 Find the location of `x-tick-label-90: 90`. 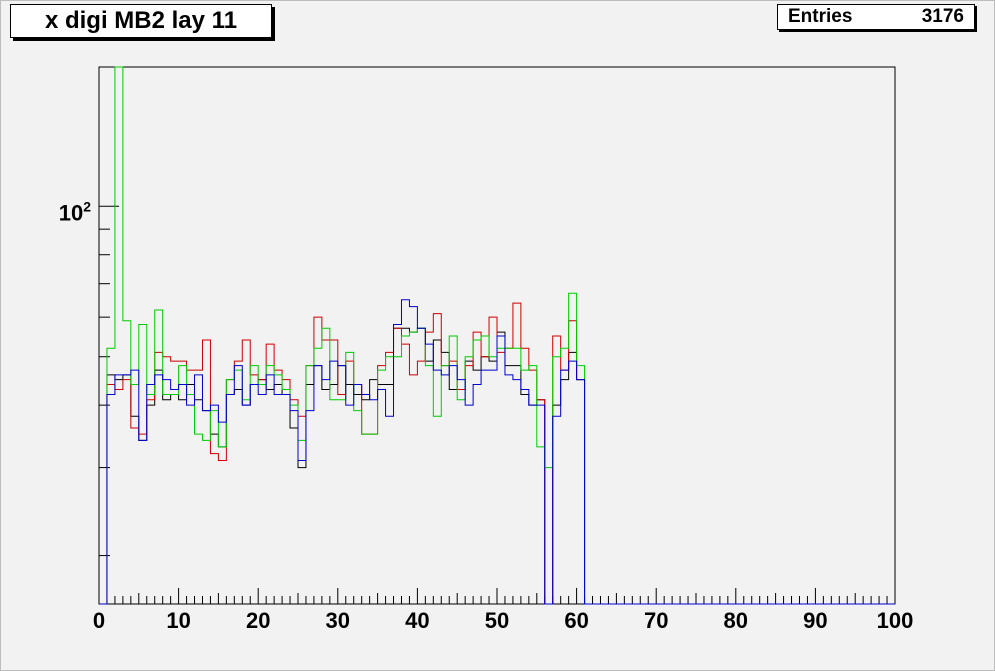

x-tick-label-90: 90 is located at coordinates (815, 620).